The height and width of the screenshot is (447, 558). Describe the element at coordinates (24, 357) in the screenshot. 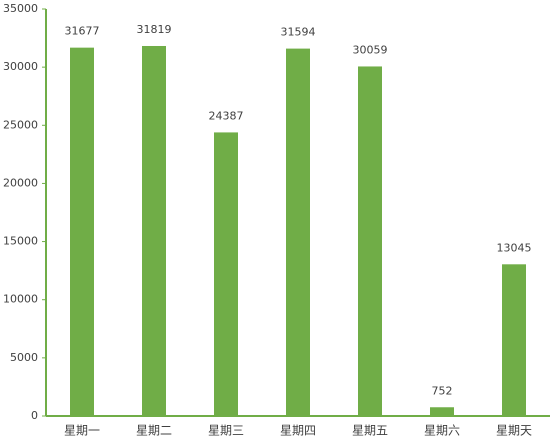

I see `y-tick-label: 5000` at that location.